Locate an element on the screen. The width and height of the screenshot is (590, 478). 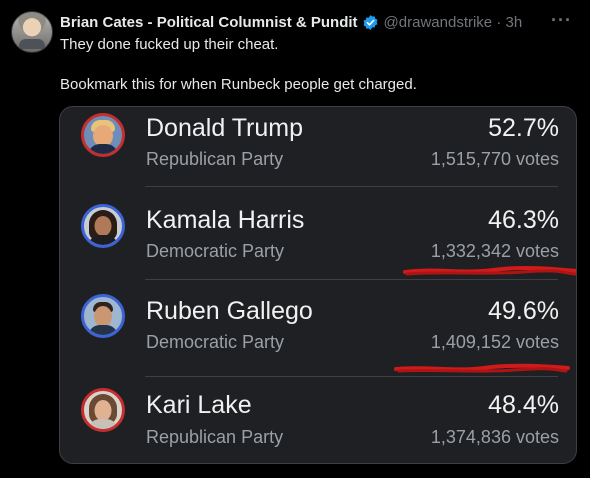
candidate-percent: 52.7% is located at coordinates (523, 128).